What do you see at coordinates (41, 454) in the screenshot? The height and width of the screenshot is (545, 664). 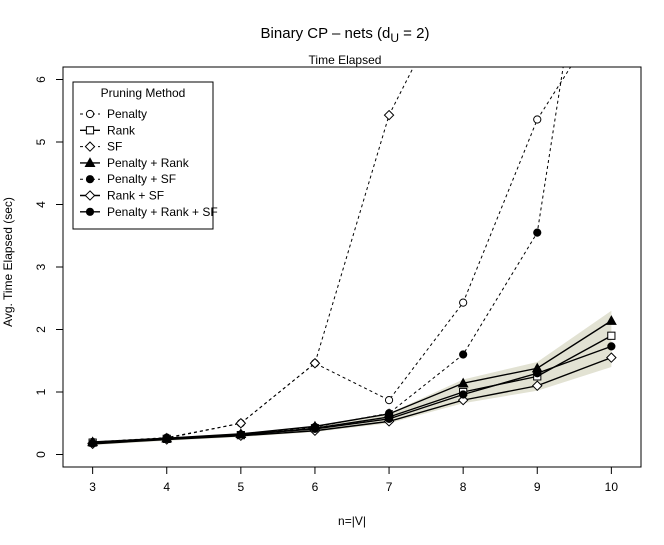 I see `y-tick-label: 0` at bounding box center [41, 454].